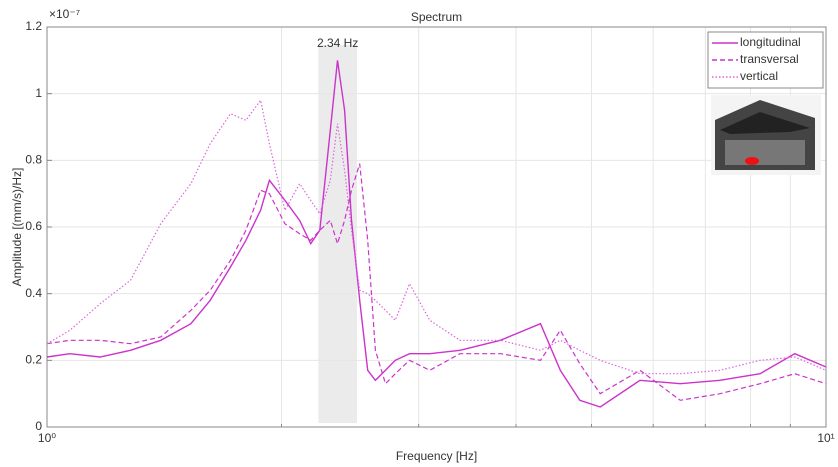  Describe the element at coordinates (436, 456) in the screenshot. I see `x-axis-label: Frequency [Hz]` at that location.